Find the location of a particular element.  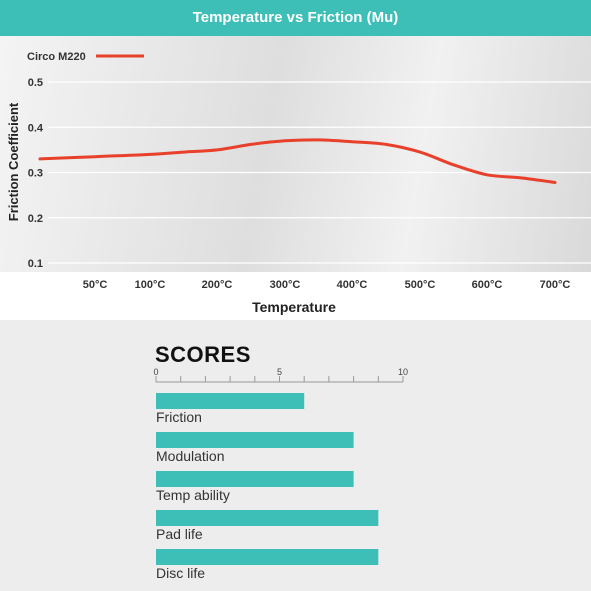

y-tick-label: 0.4 is located at coordinates (36, 128).